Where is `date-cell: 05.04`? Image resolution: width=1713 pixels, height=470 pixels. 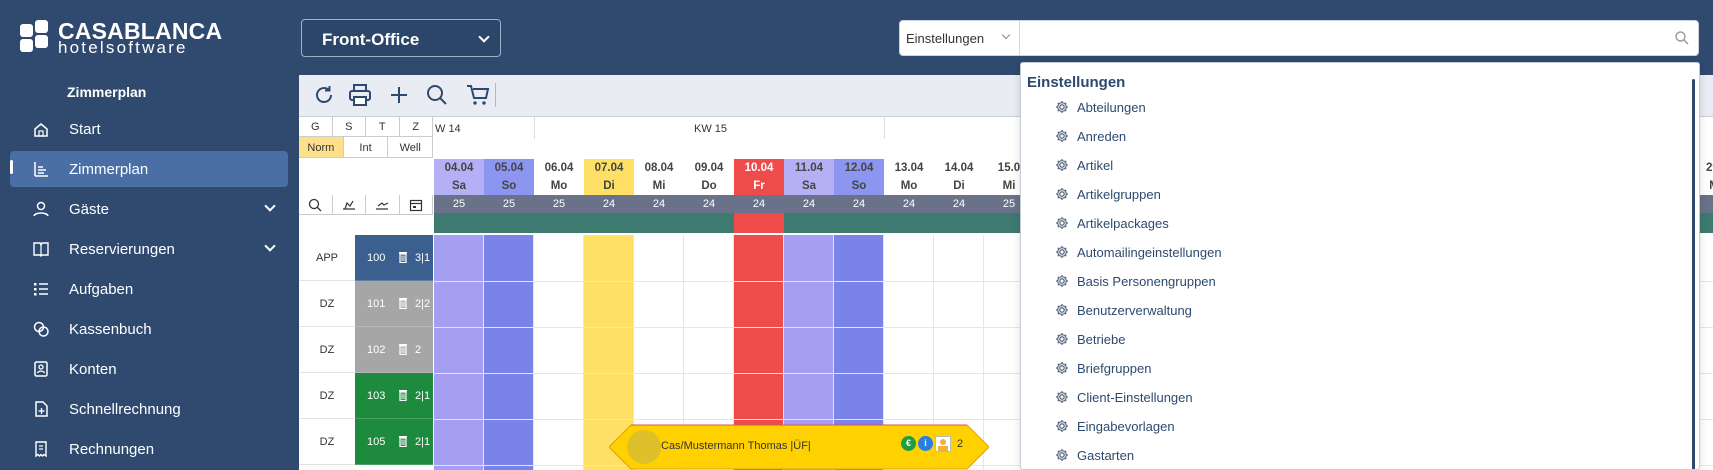 date-cell: 05.04 is located at coordinates (509, 168).